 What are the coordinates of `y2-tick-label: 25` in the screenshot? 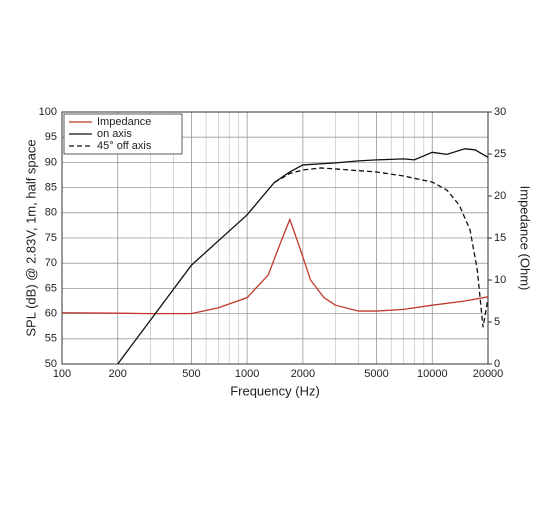 It's located at (500, 154).